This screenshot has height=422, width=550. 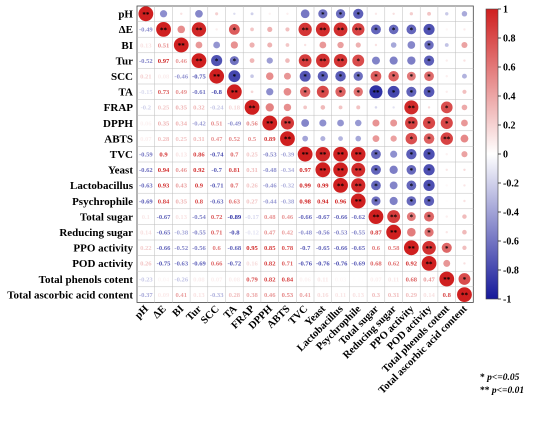 What do you see at coordinates (118, 124) in the screenshot?
I see `row-label: DPPH` at bounding box center [118, 124].